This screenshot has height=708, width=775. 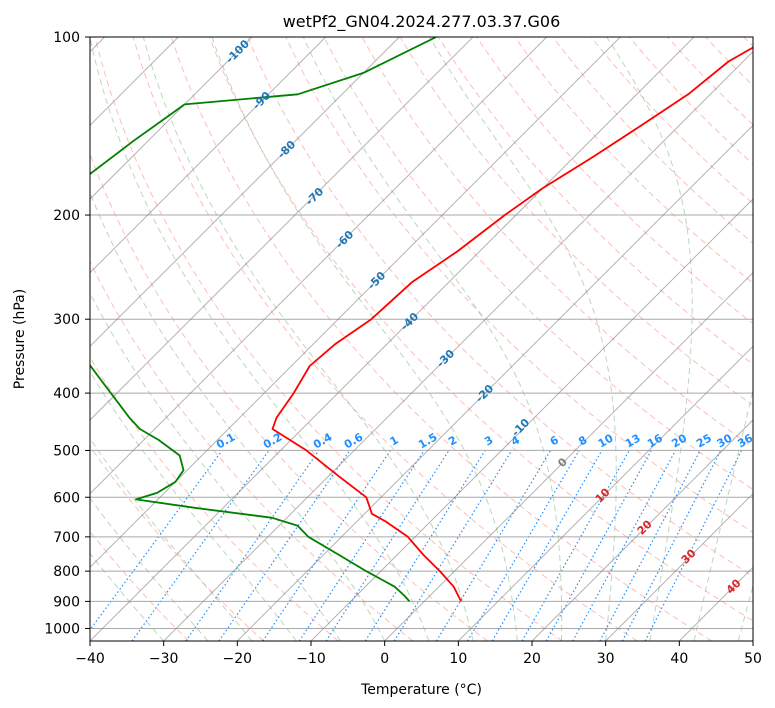 I want to click on x-tick-label: 10, so click(x=458, y=659).